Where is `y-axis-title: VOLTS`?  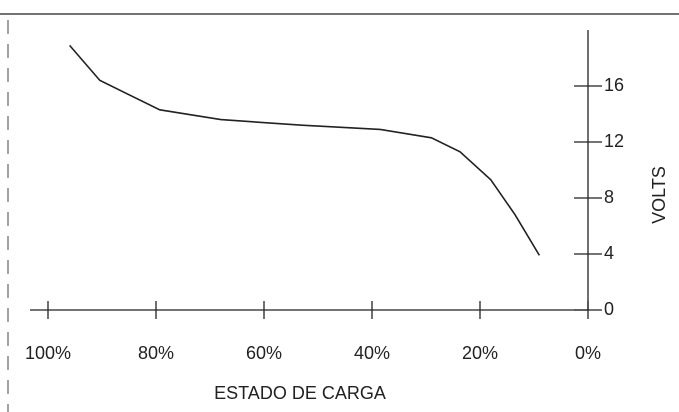 y-axis-title: VOLTS is located at coordinates (659, 195).